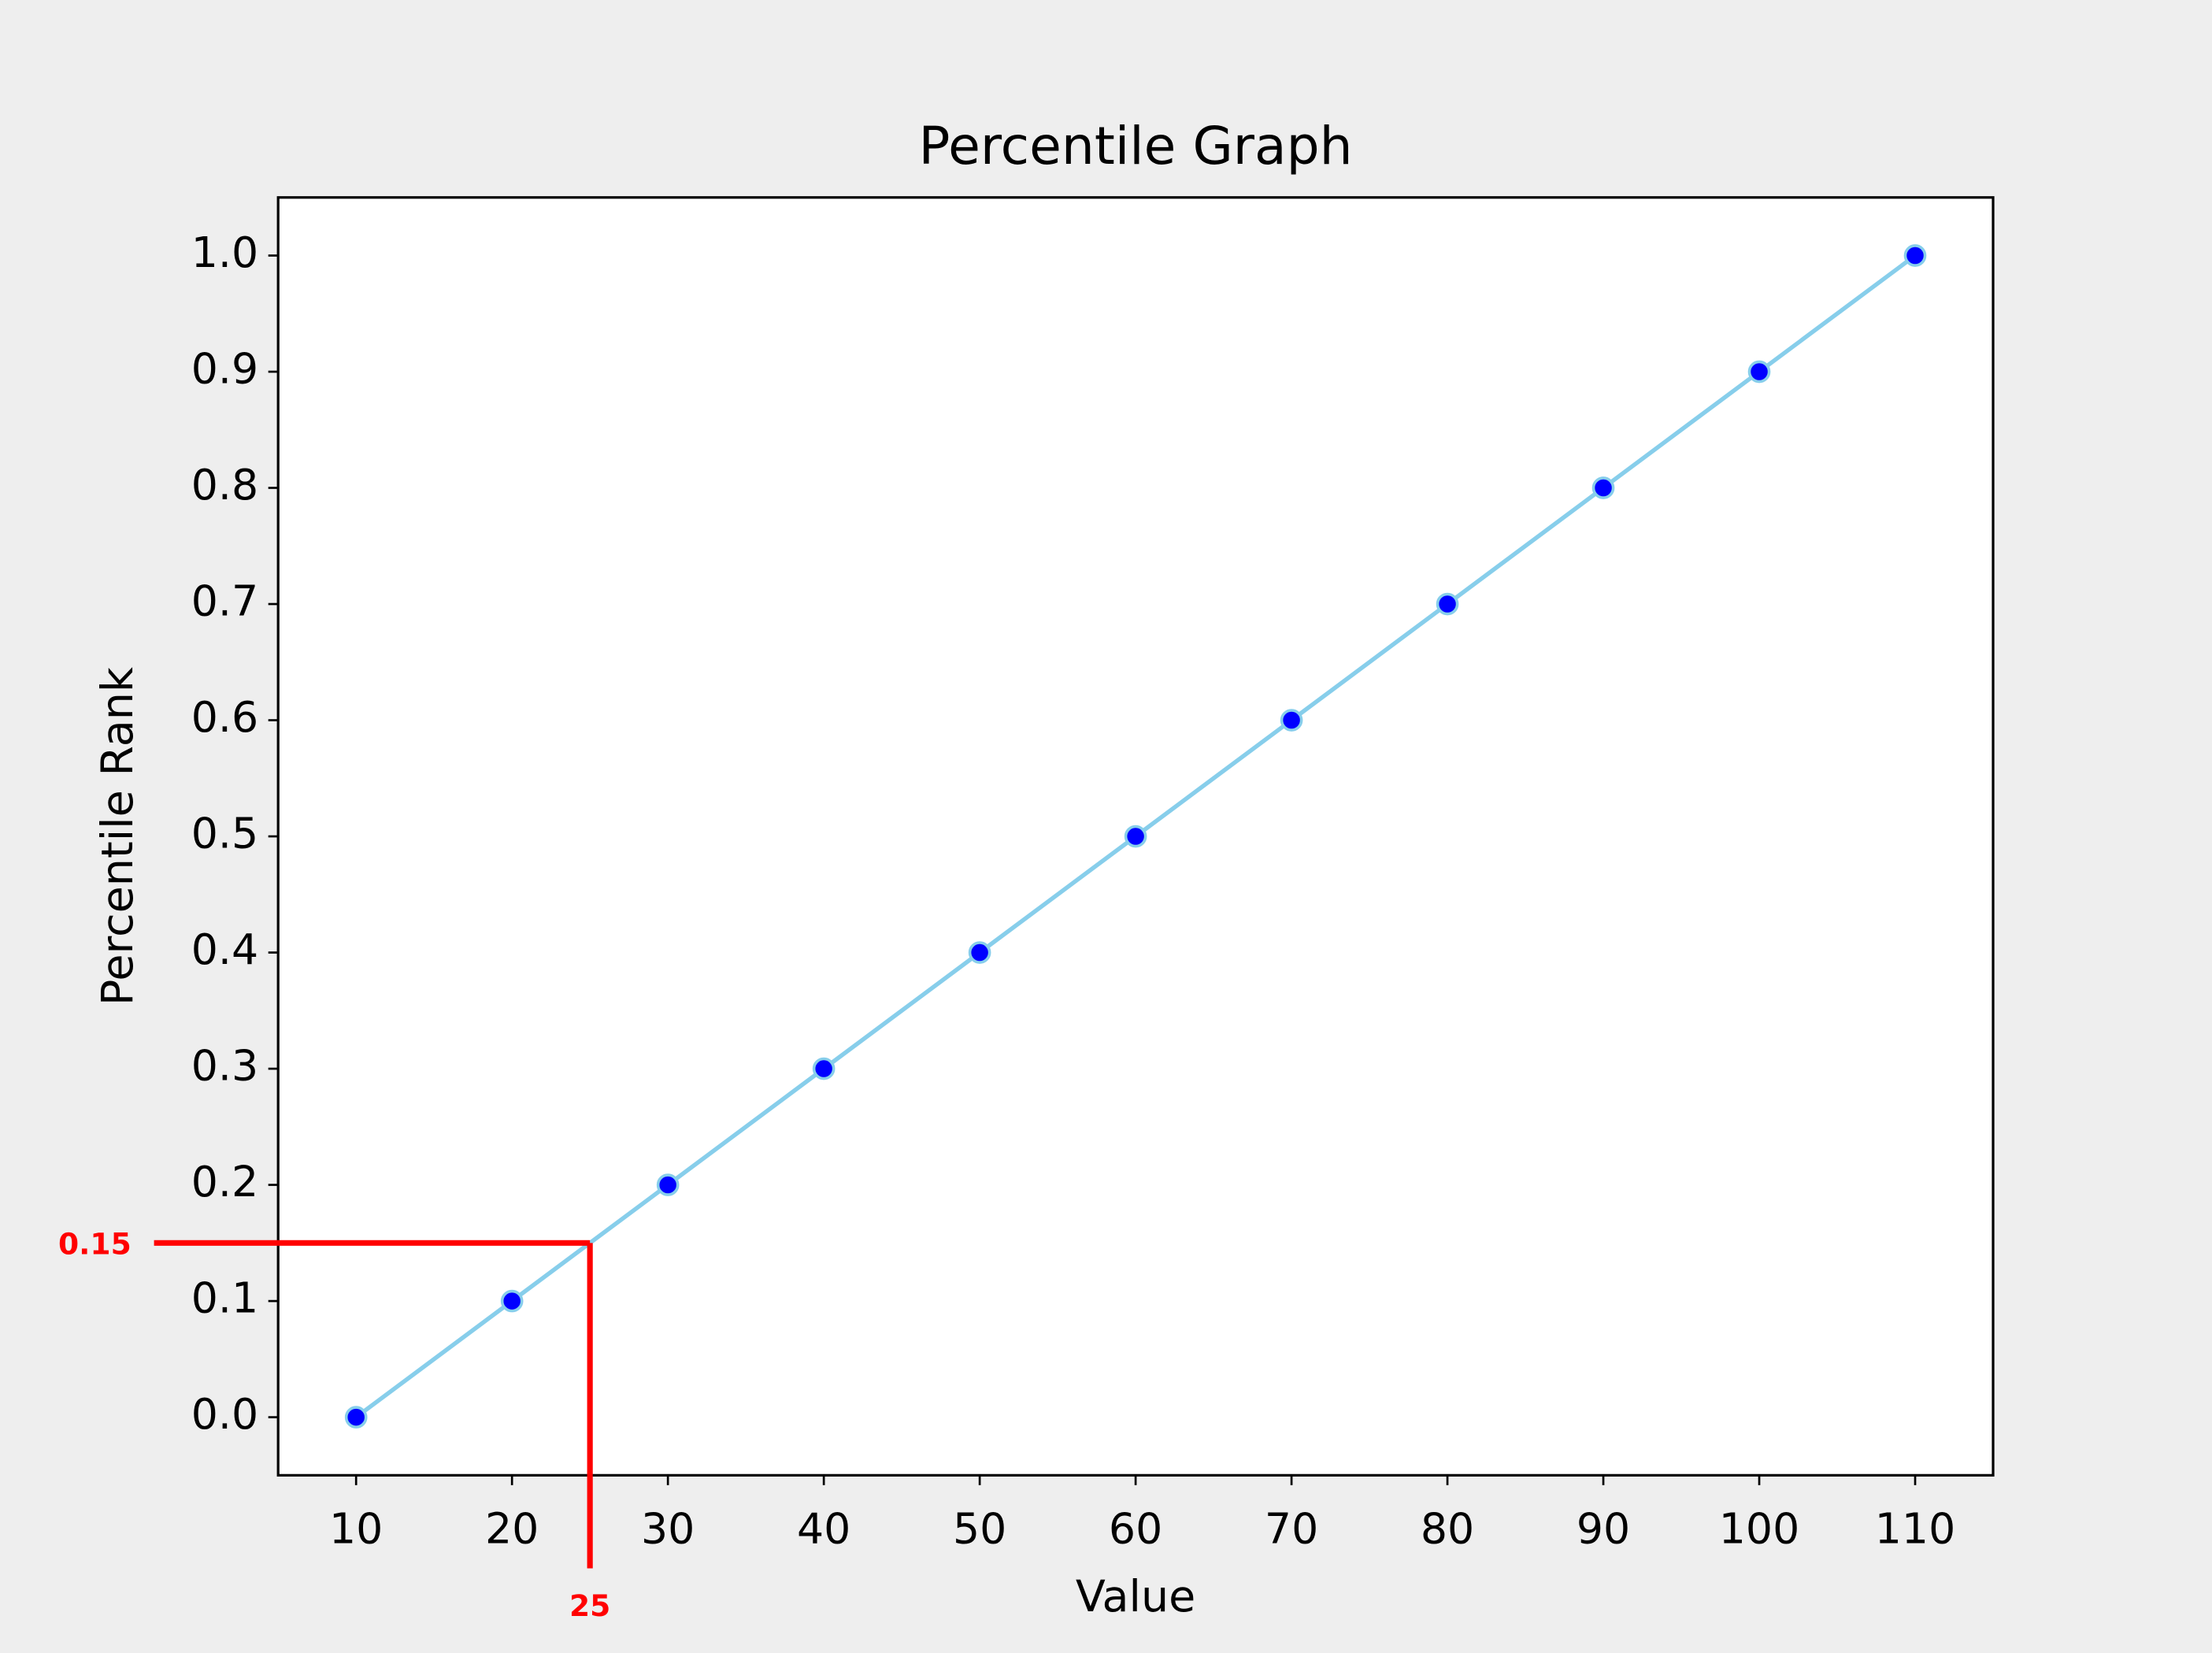  What do you see at coordinates (1603, 1529) in the screenshot?
I see `x-tick-label: 90` at bounding box center [1603, 1529].